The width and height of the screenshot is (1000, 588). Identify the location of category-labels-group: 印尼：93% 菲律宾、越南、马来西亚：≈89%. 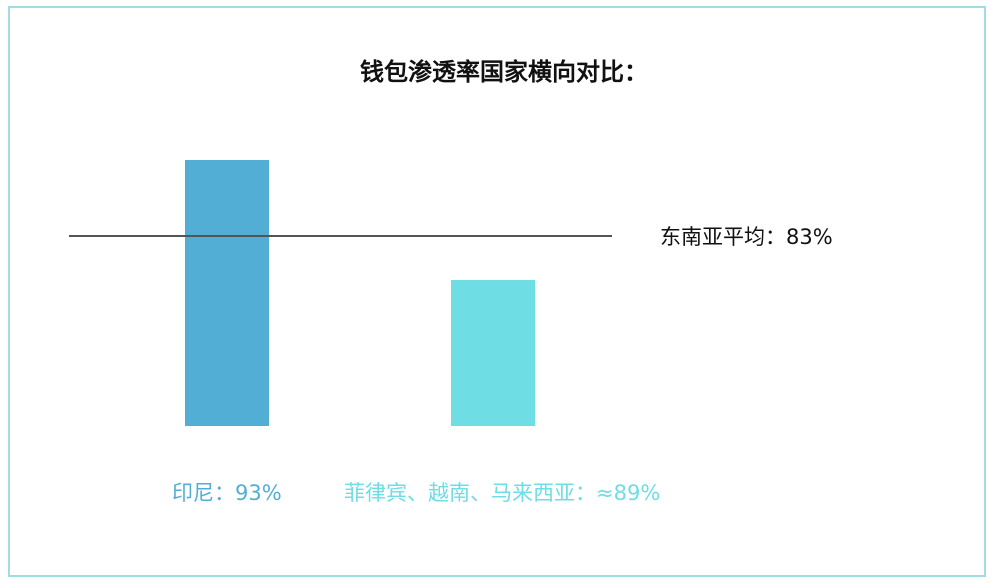
(416, 493).